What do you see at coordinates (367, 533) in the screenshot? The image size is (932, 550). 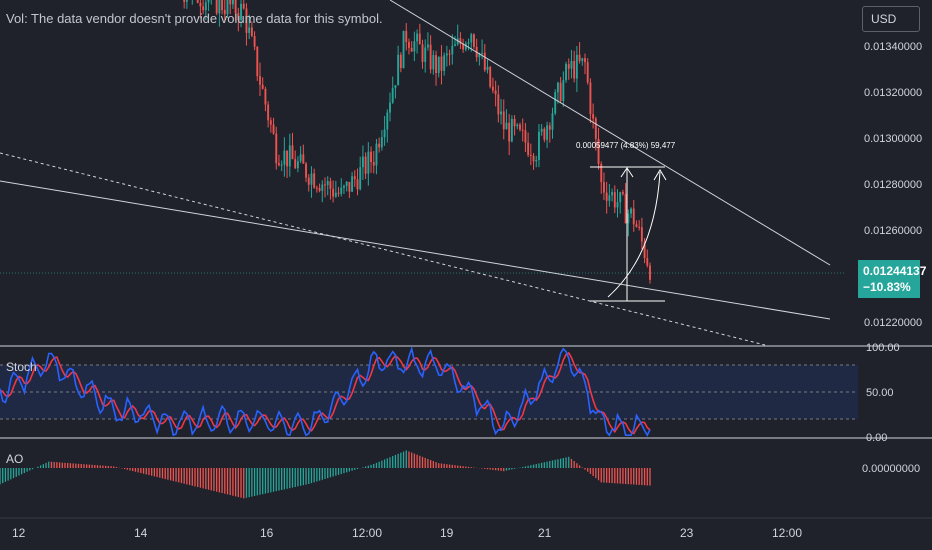 I see `time-tick-label: 12:00` at bounding box center [367, 533].